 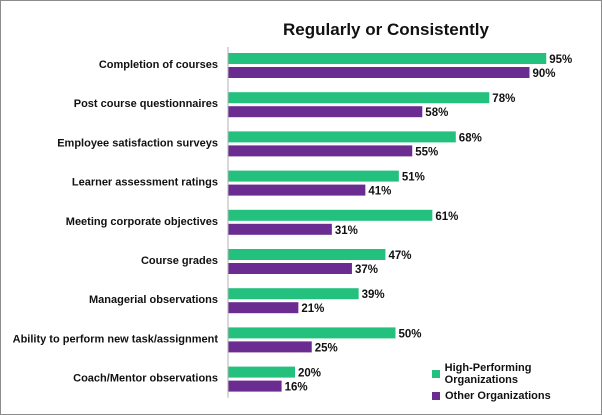 I want to click on legend-item-high-performing: High-Performing Organizations, so click(x=516, y=374).